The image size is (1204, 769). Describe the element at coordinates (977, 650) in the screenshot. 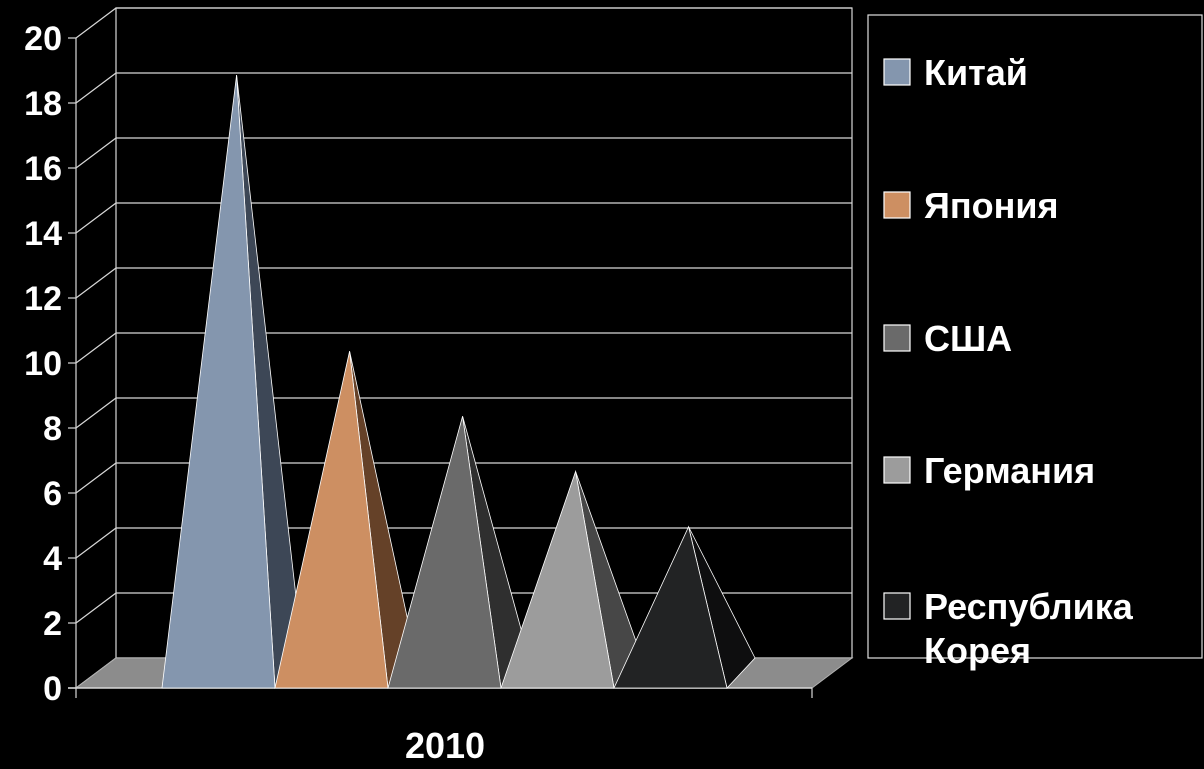

I see `legend-label-line: Корея` at that location.